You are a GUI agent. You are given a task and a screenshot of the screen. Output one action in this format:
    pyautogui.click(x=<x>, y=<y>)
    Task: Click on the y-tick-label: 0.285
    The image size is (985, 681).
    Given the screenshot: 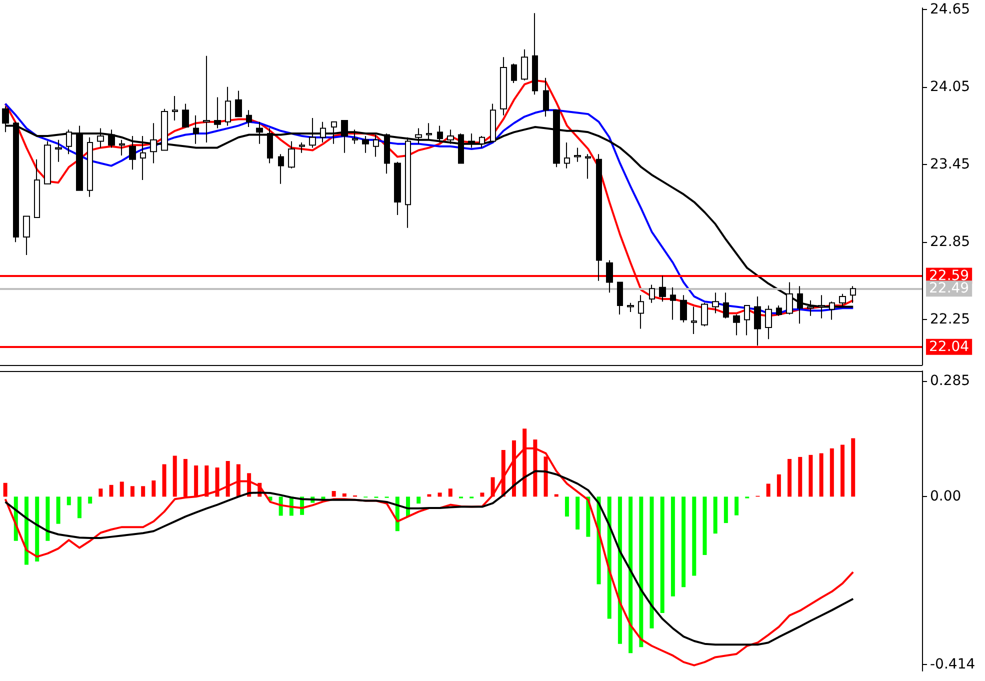 What is the action you would take?
    pyautogui.click(x=950, y=381)
    